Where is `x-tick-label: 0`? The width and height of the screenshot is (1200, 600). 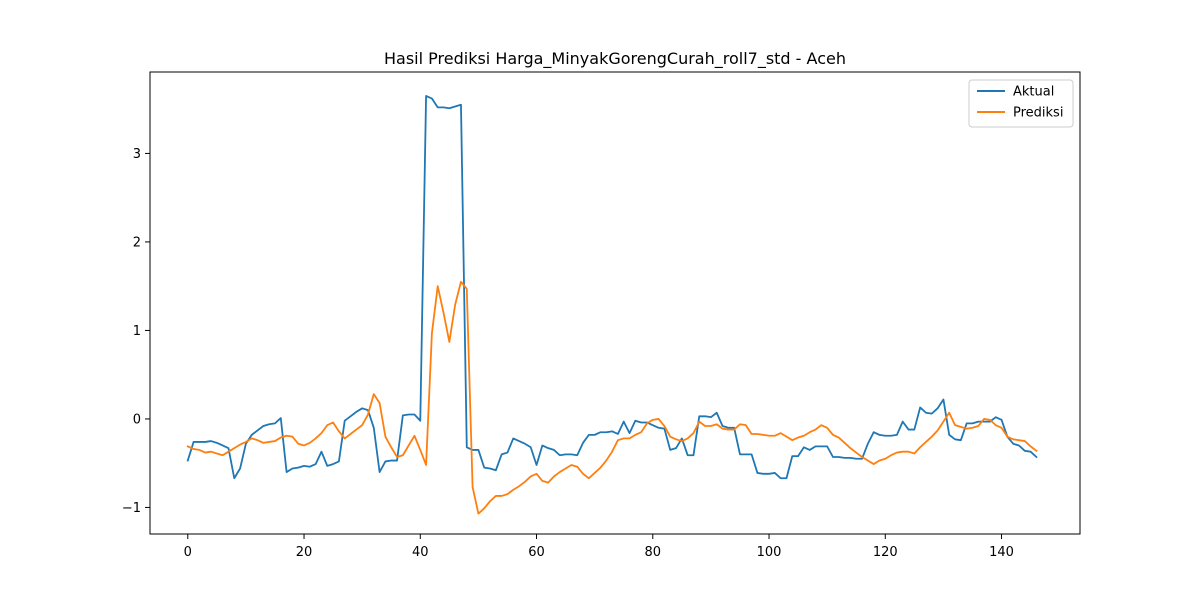
x-tick-label: 0 is located at coordinates (188, 552).